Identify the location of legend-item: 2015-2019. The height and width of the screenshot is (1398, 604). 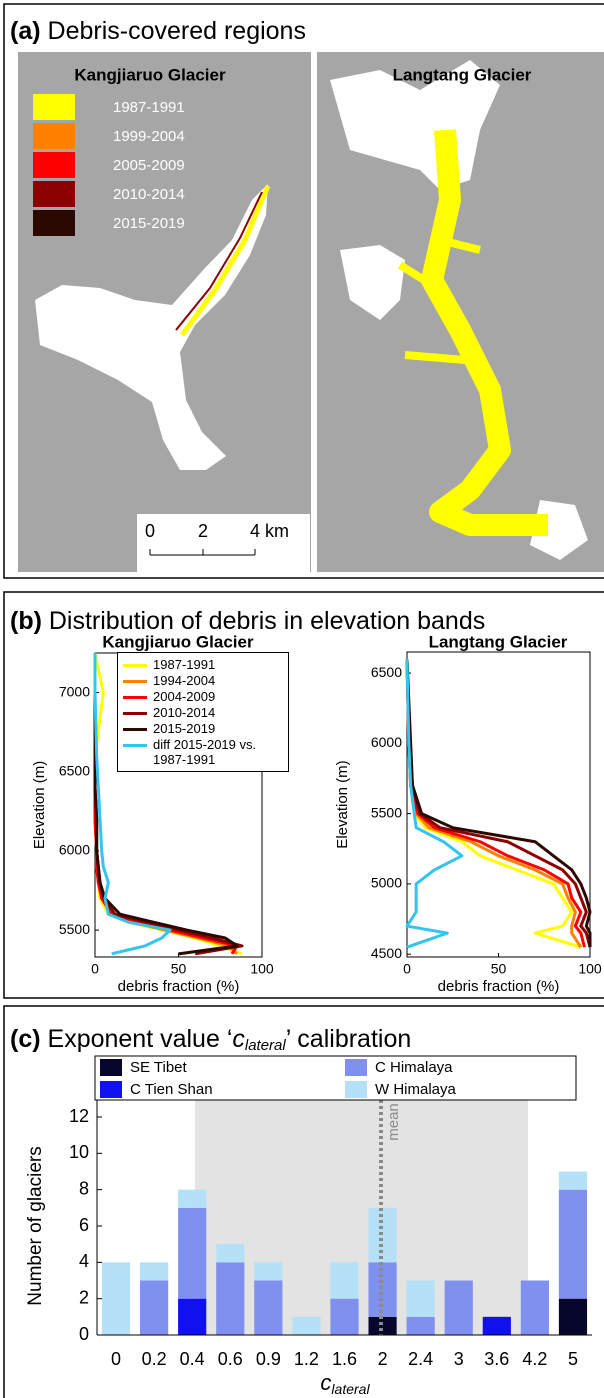
(203, 728).